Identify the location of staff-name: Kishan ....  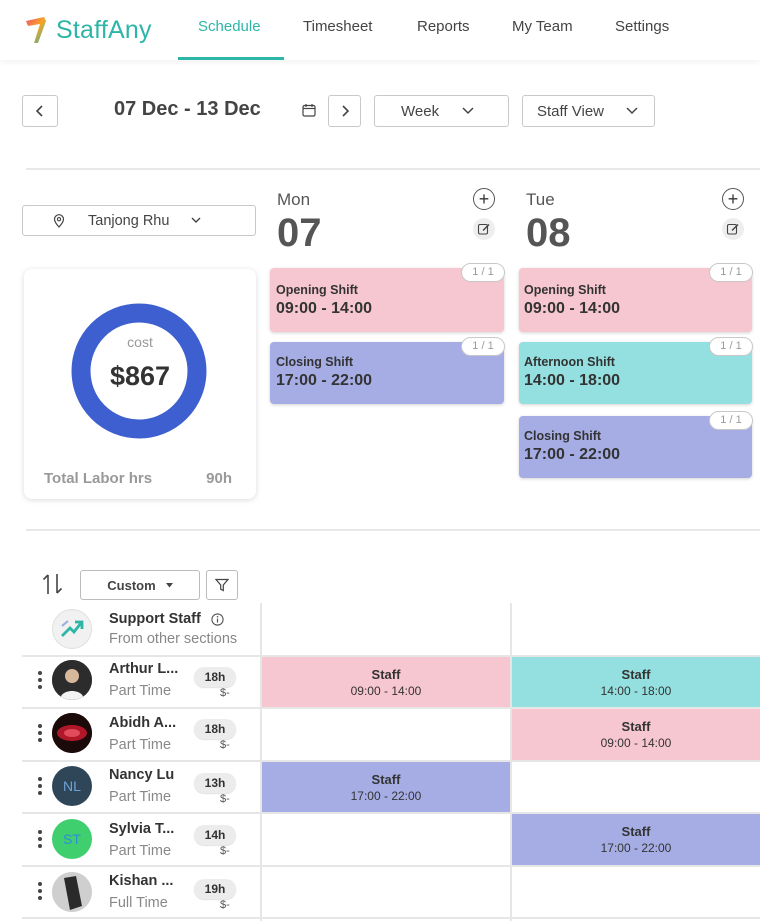
(141, 881).